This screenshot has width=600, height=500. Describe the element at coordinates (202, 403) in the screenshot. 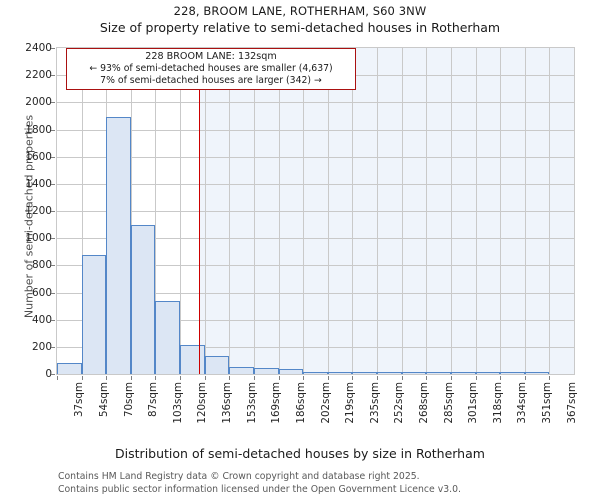

I see `x-tick-label: 120sqm` at that location.